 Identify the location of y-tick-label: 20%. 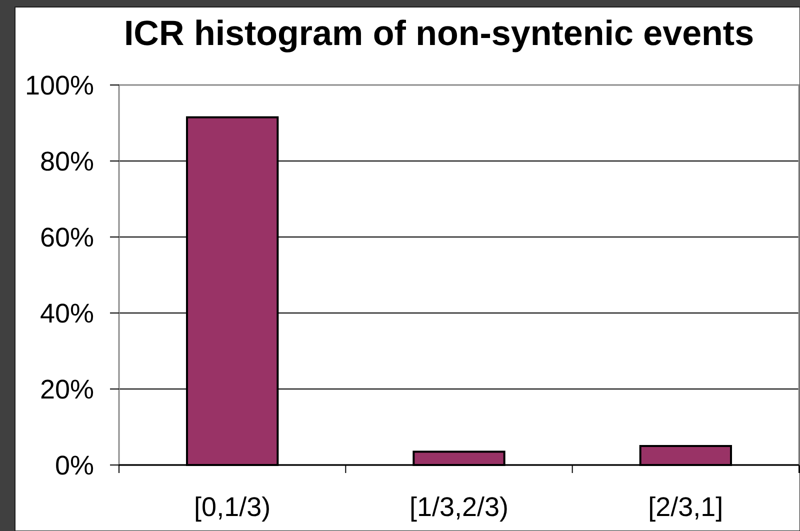
(67, 389).